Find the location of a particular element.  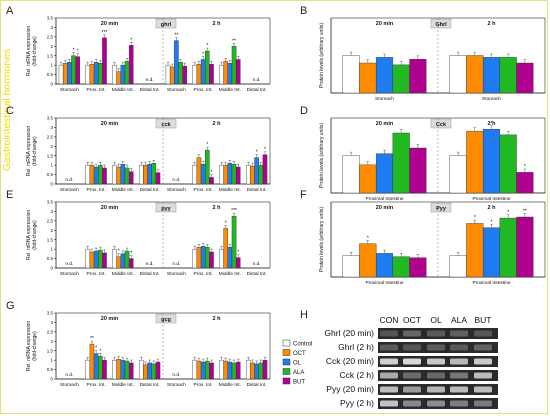

panel-e-sig-mark: * is located at coordinates (238, 253).